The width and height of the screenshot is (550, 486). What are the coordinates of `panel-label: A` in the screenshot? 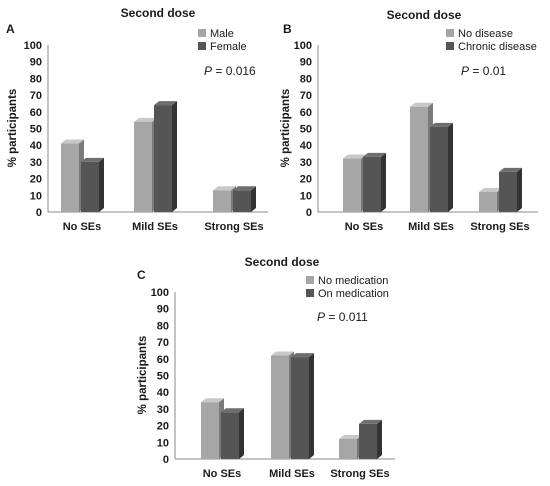 It's located at (10, 29).